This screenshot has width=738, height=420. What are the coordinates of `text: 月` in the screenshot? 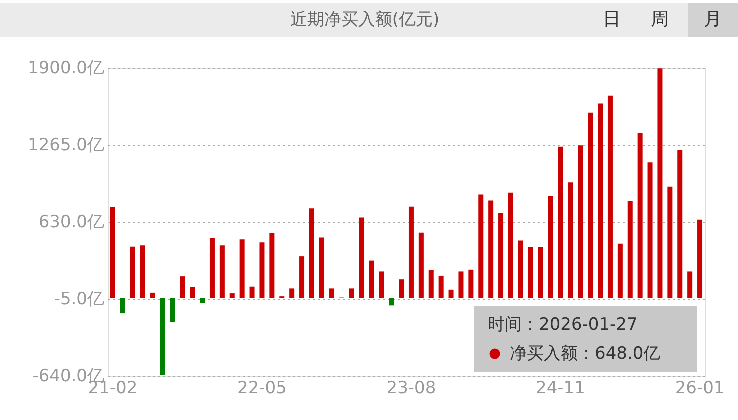 It's located at (713, 19).